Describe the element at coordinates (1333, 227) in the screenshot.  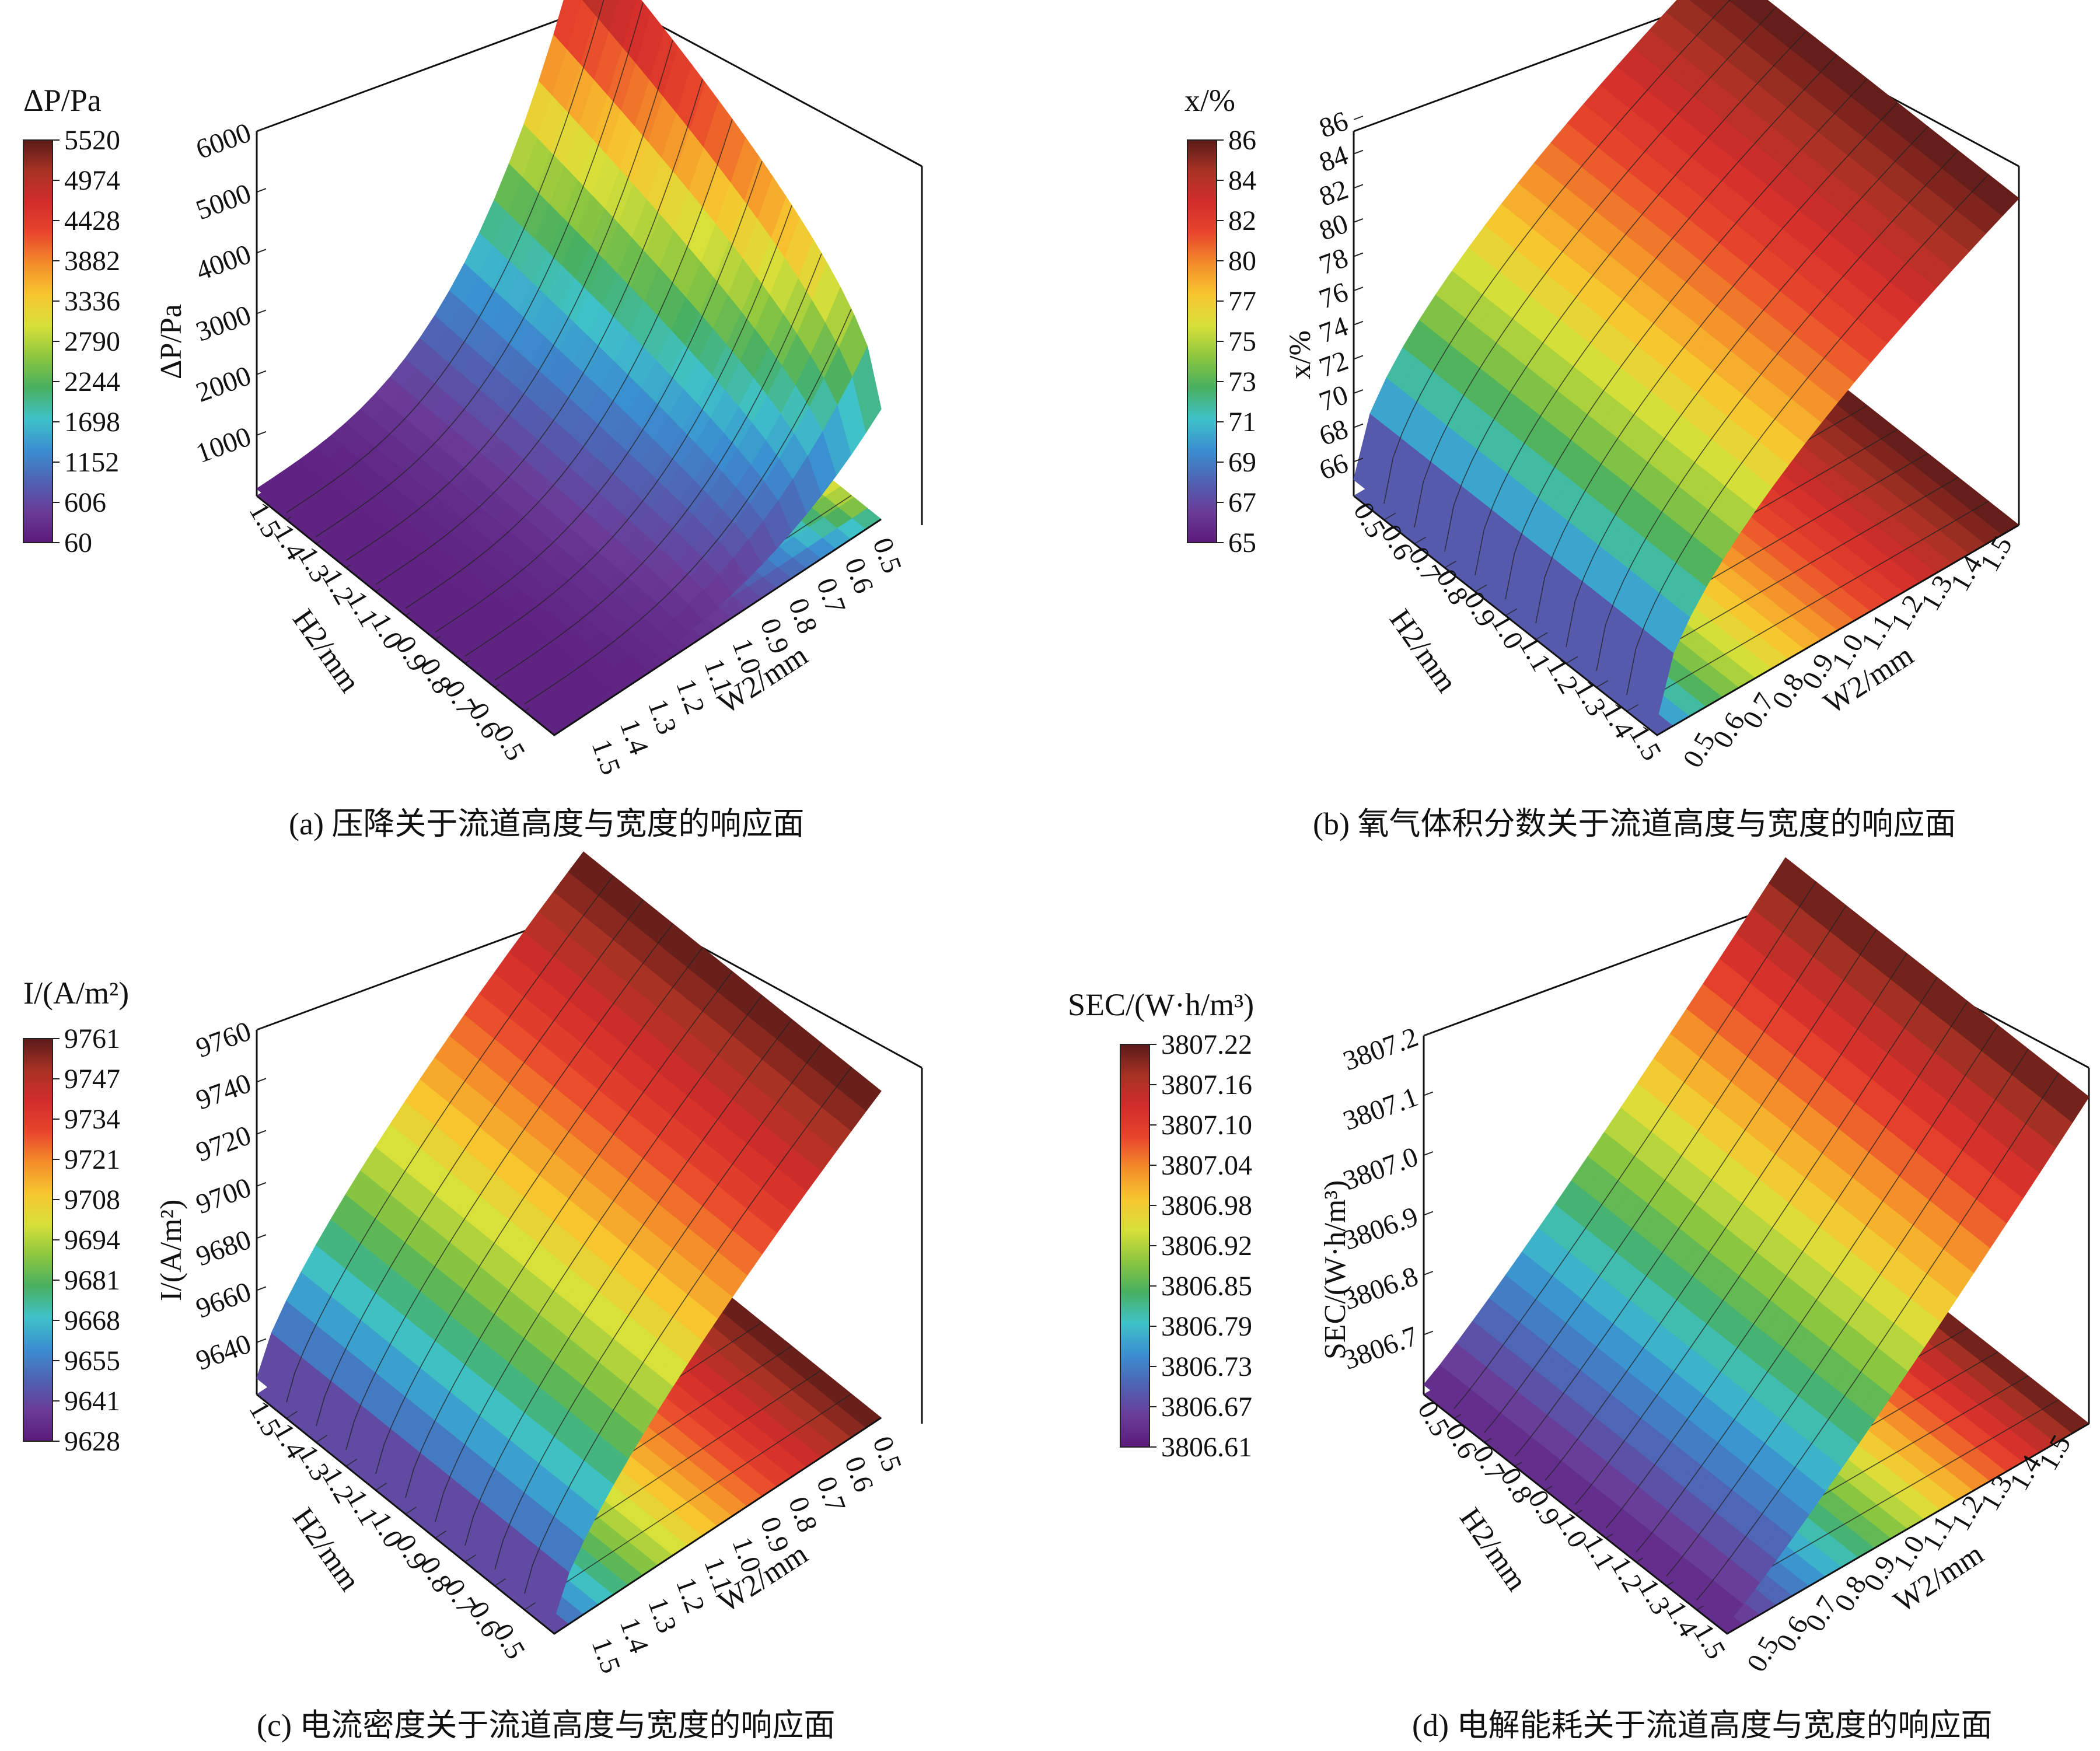
I see `z-tick-label: 80` at that location.